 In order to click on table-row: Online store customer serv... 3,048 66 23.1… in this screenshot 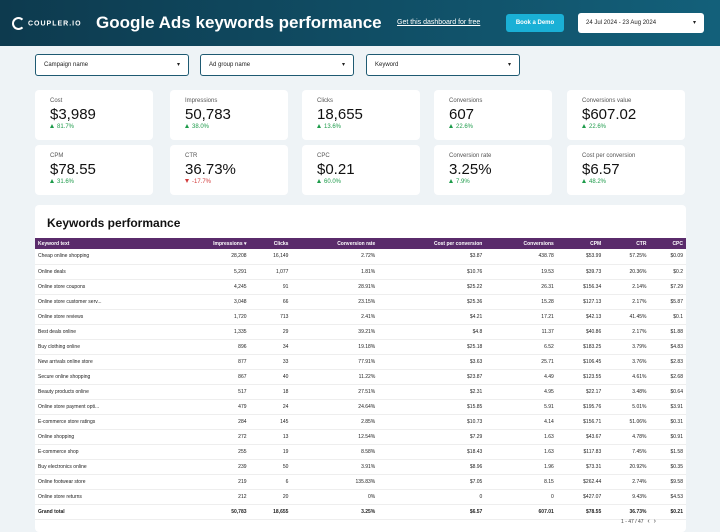, I will do `click(360, 302)`.